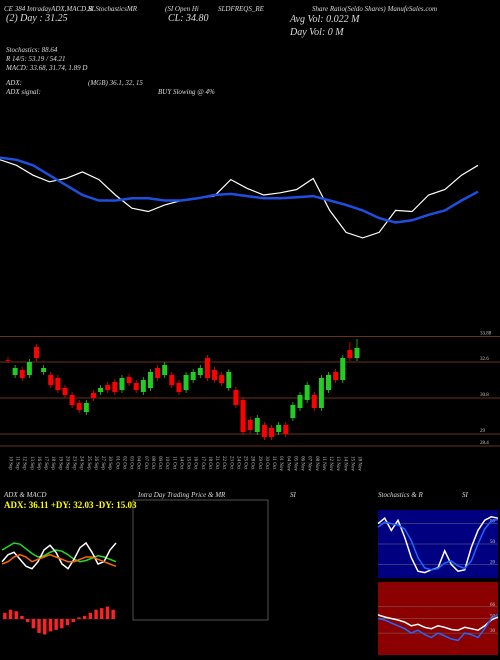  What do you see at coordinates (52, 463) in the screenshot?
I see `x-tick-label: 18 Sep` at bounding box center [52, 463].